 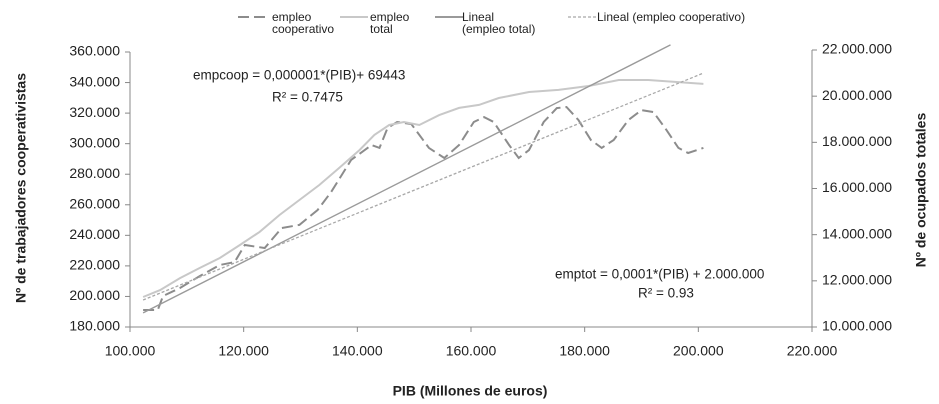 What do you see at coordinates (857, 95) in the screenshot?
I see `y2-tick-label: 20.000.000` at bounding box center [857, 95].